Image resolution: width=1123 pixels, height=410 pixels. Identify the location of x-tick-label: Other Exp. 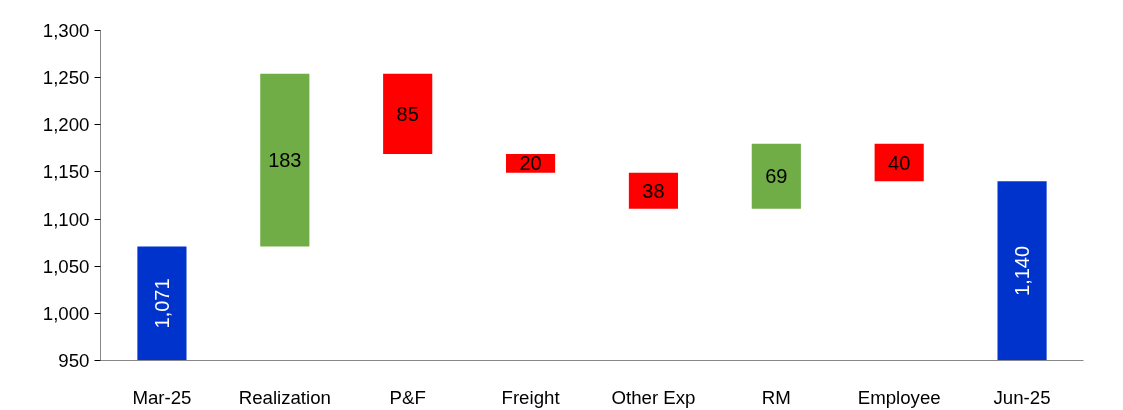
(653, 397).